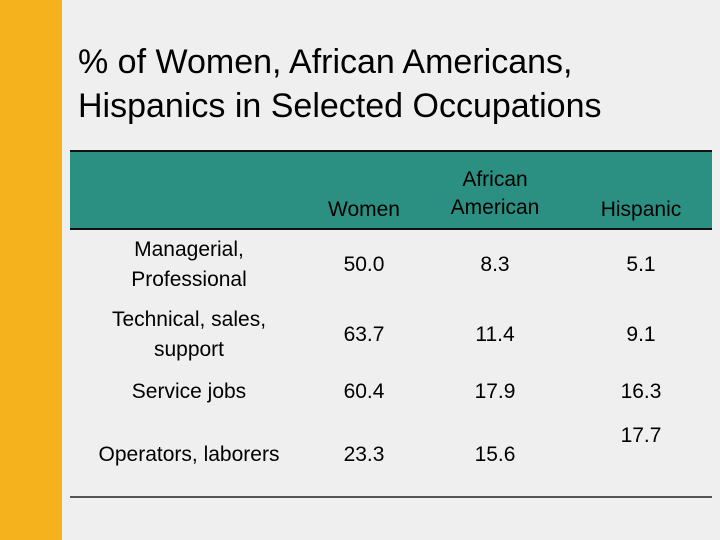 Image resolution: width=720 pixels, height=540 pixels. Describe the element at coordinates (189, 279) in the screenshot. I see `row-label-line2: Professional` at that location.